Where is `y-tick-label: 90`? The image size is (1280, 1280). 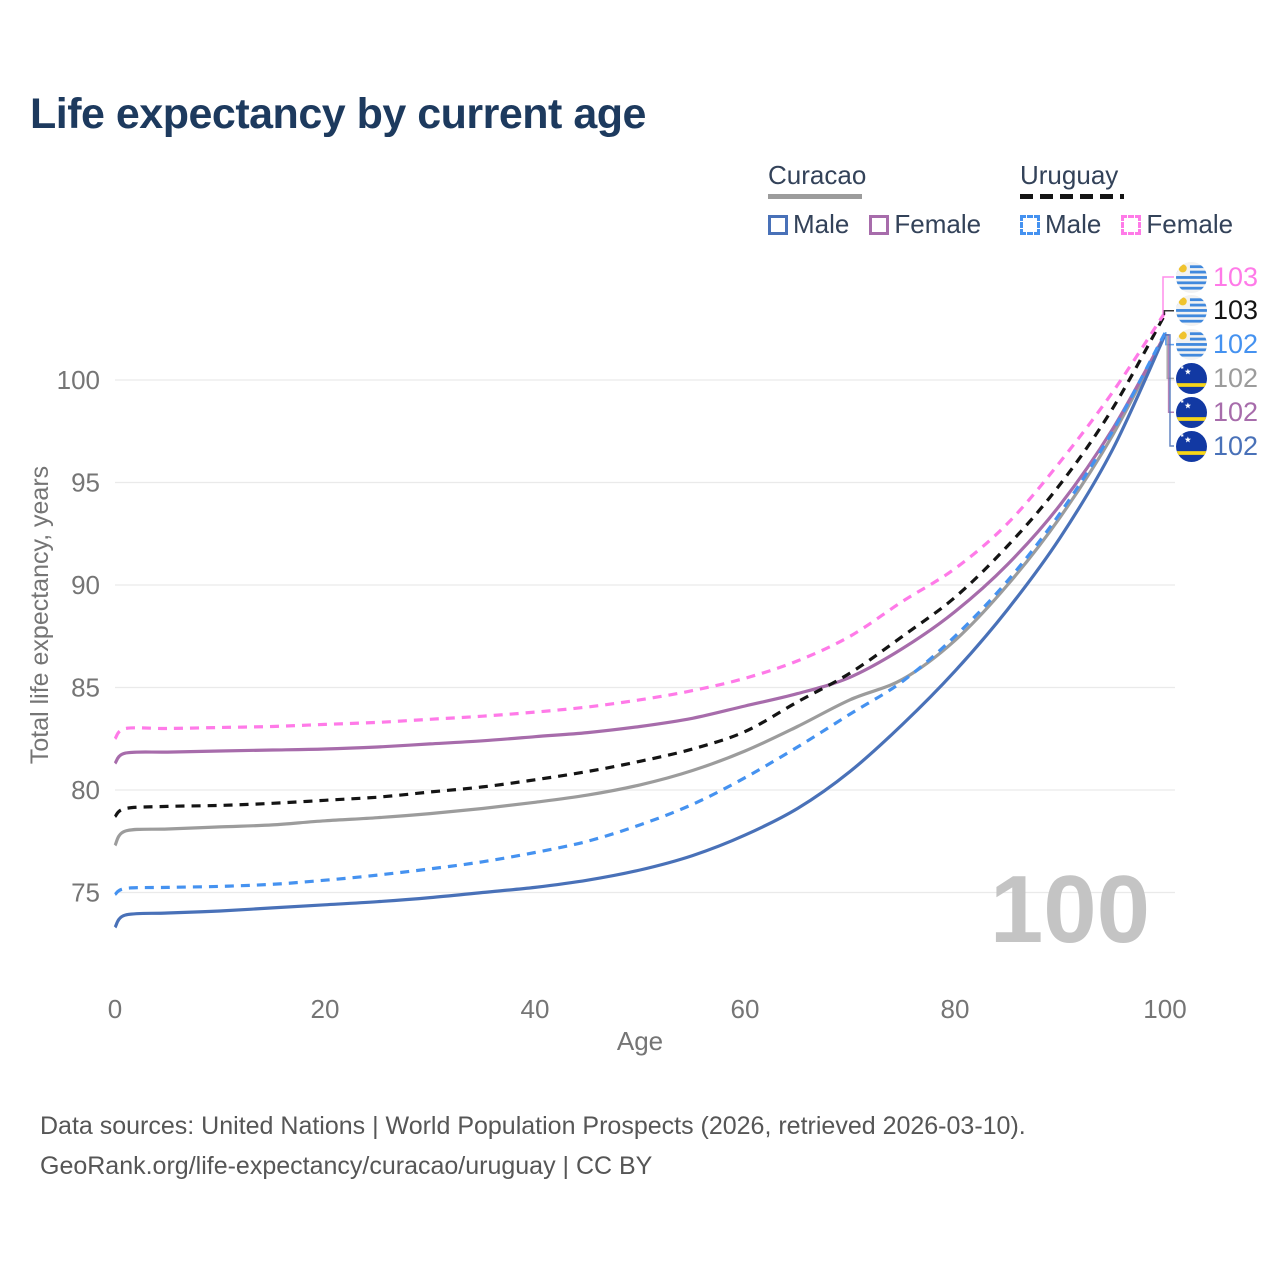 y-tick-label: 90 is located at coordinates (85, 585).